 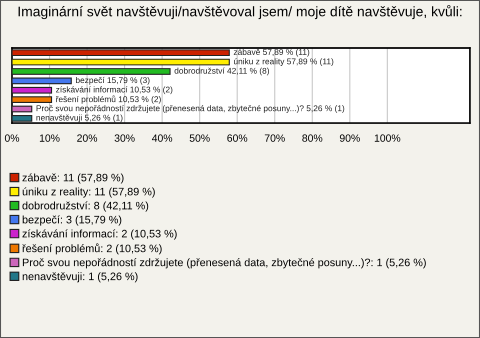 What do you see at coordinates (284, 62) in the screenshot?
I see `data-label: úniku z reality 57,89 % (11)` at bounding box center [284, 62].